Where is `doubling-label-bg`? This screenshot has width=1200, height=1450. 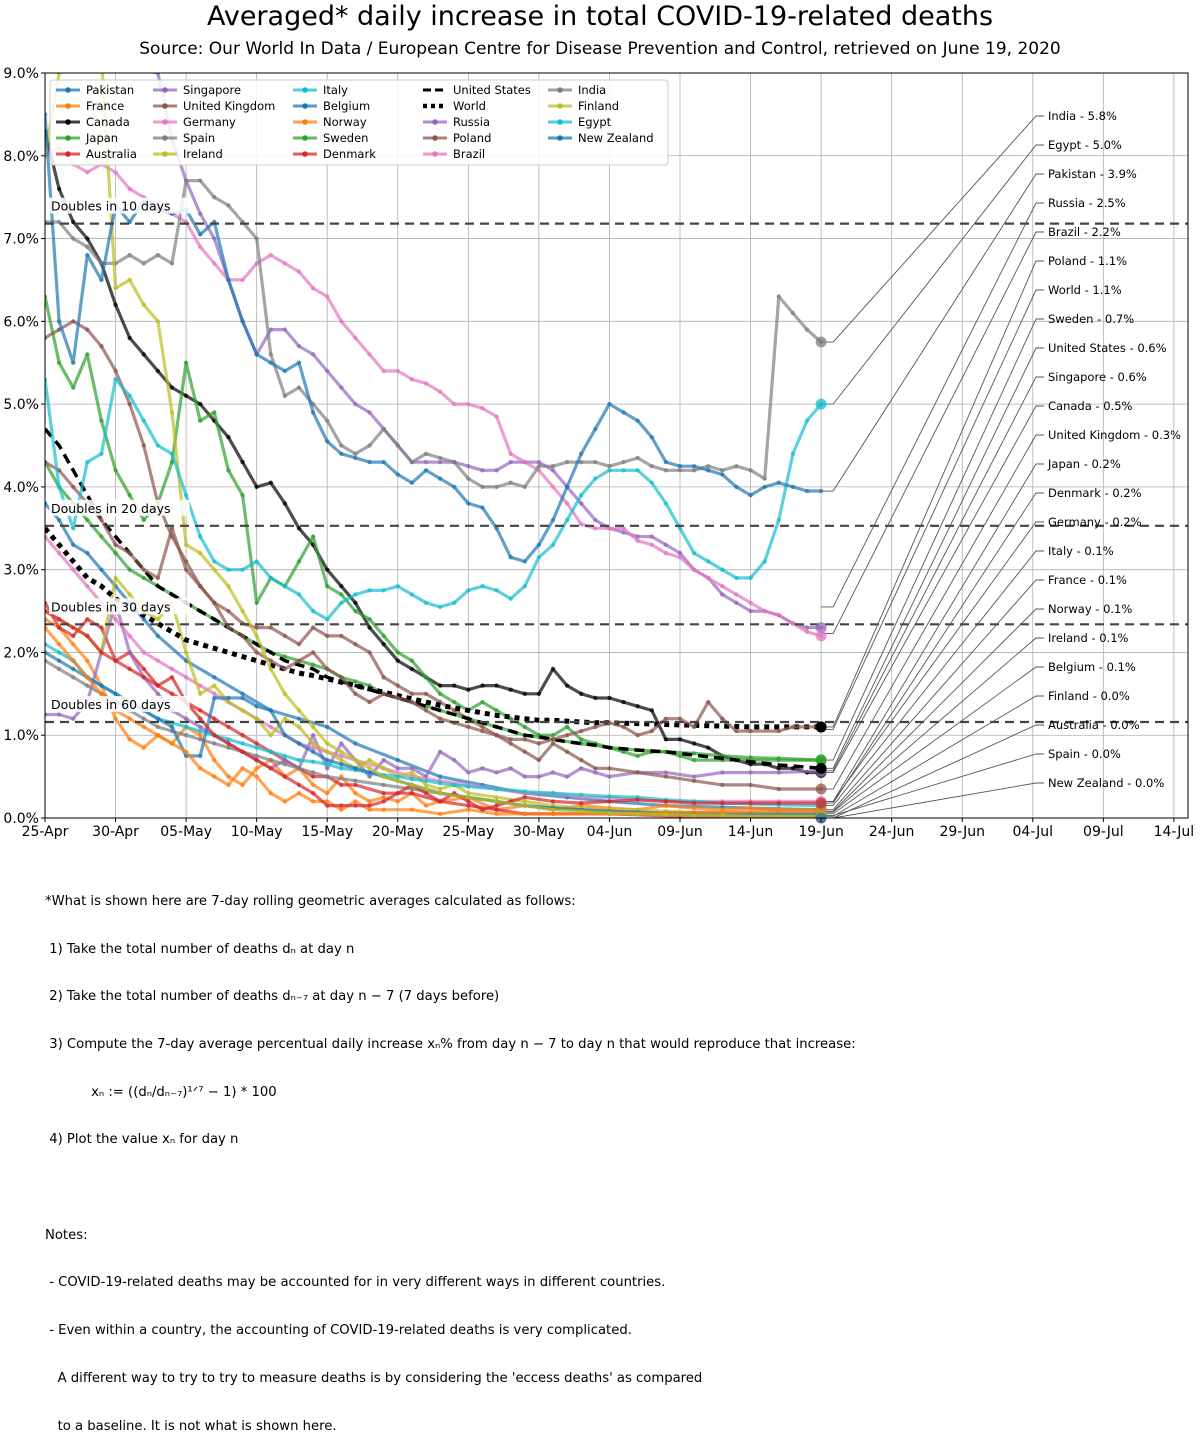
doubling-label-bg is located at coordinates (119, 606).